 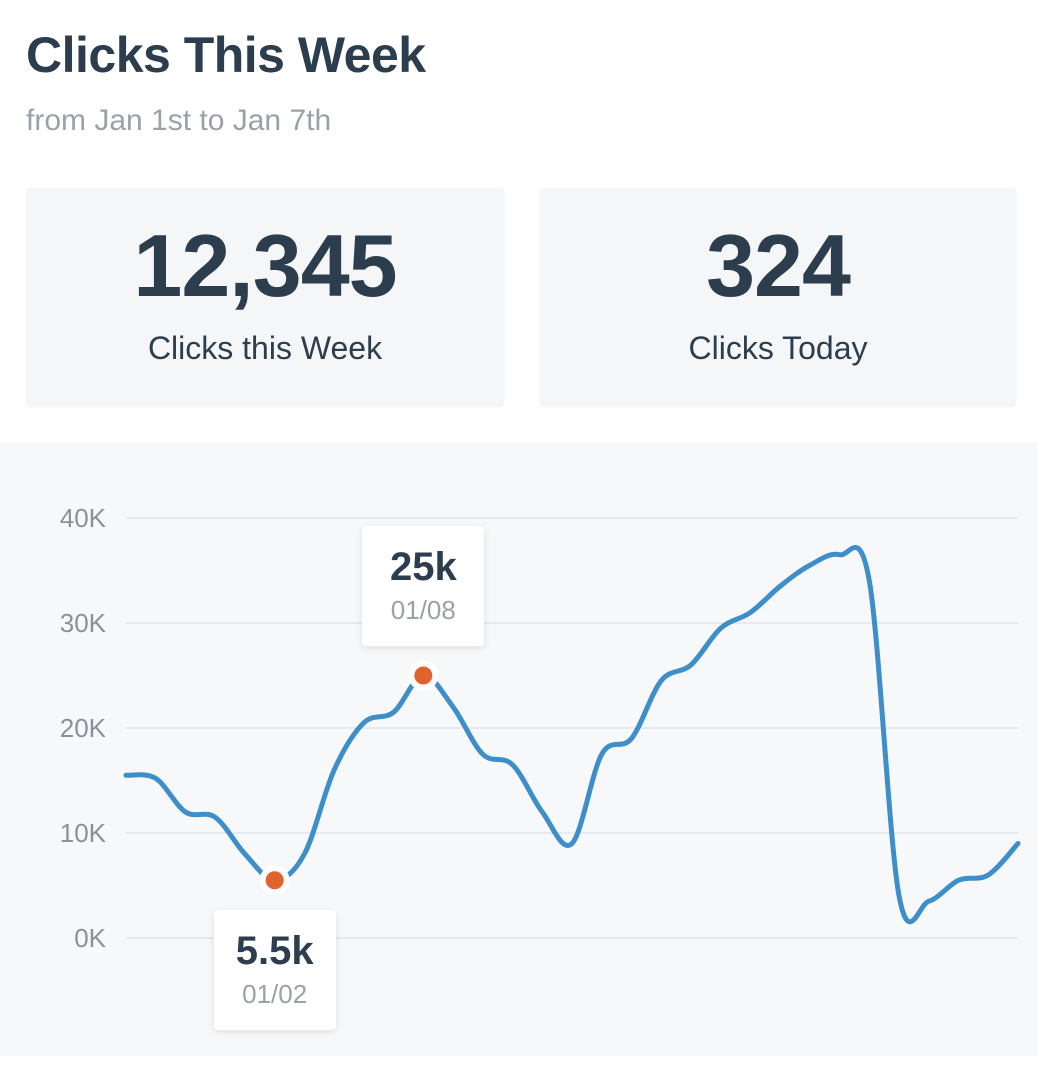 What do you see at coordinates (83, 518) in the screenshot?
I see `y-tick-label: 40K` at bounding box center [83, 518].